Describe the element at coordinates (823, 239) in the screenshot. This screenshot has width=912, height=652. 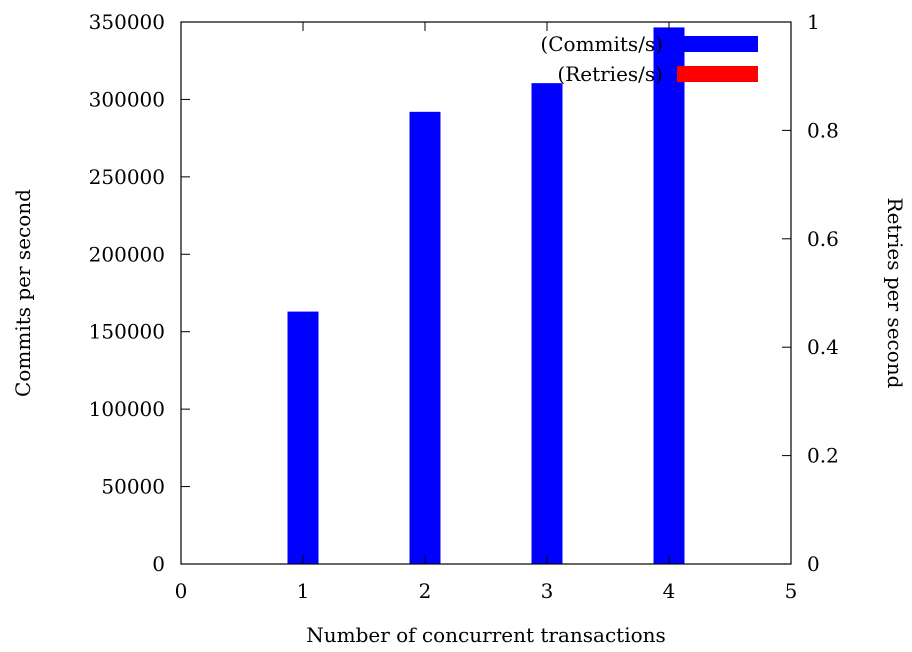
I see `y2-tick-label: 0.6` at that location.